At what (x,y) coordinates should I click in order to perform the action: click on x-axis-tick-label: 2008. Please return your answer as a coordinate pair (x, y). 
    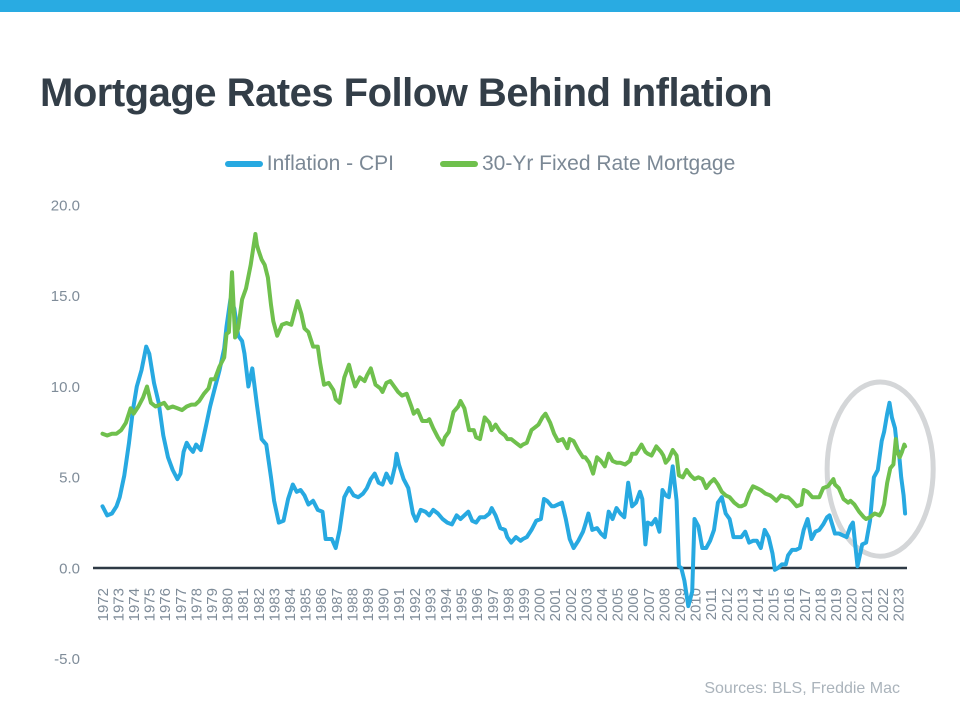
    Looking at the image, I should click on (664, 604).